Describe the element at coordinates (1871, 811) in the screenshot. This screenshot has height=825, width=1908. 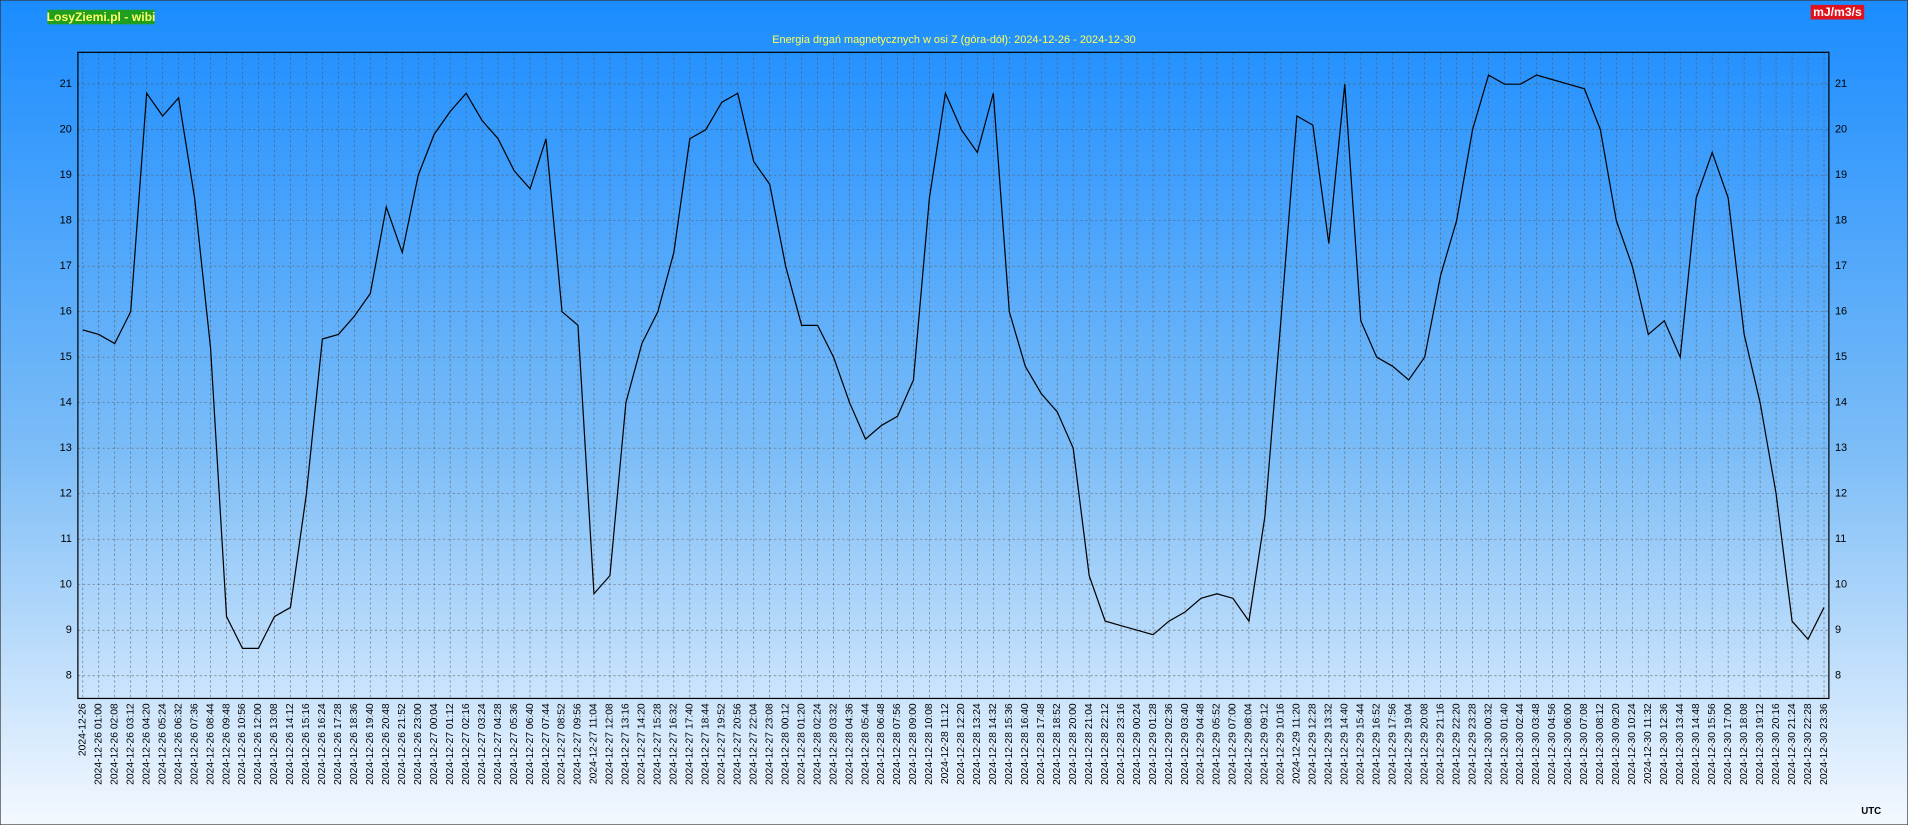
I see `timezone: UTC` at that location.